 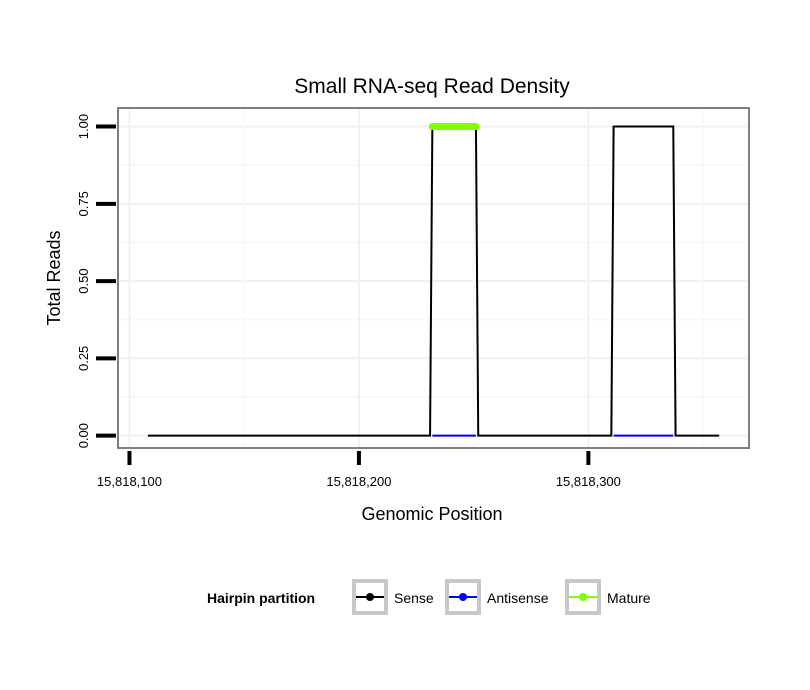 I want to click on chart-title: Small RNA-seq Read Density, so click(x=432, y=86).